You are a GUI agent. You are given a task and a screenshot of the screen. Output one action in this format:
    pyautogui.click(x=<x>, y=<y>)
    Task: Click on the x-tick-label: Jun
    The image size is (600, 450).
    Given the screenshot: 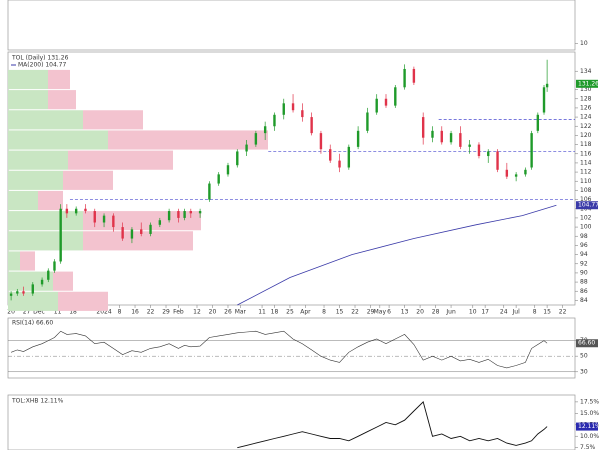 What is the action you would take?
    pyautogui.click(x=450, y=312)
    